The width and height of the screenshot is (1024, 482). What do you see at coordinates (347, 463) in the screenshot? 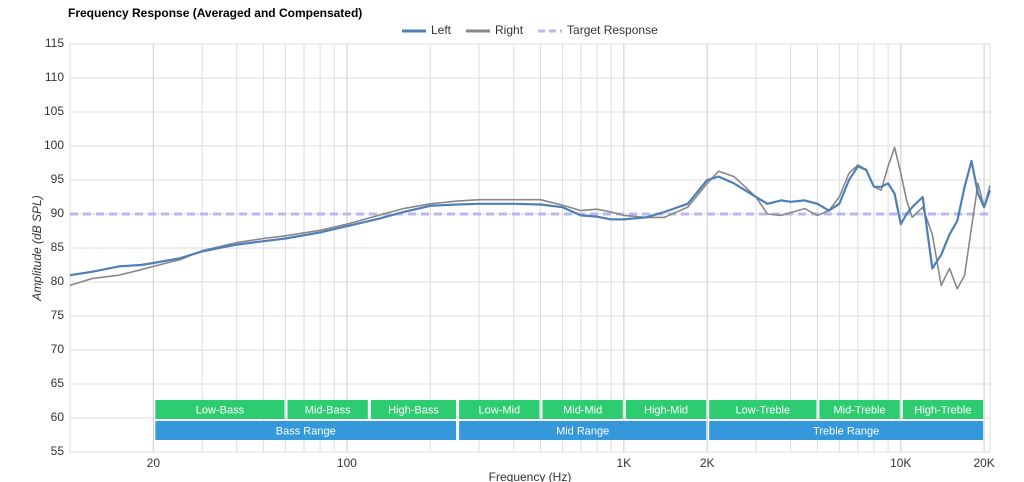
I see `x-tick-label: 100` at bounding box center [347, 463].